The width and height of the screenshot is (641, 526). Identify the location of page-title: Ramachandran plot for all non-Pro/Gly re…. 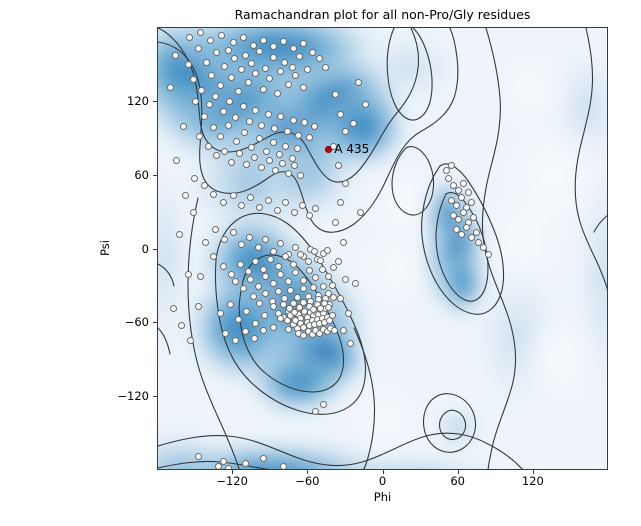
(382, 14).